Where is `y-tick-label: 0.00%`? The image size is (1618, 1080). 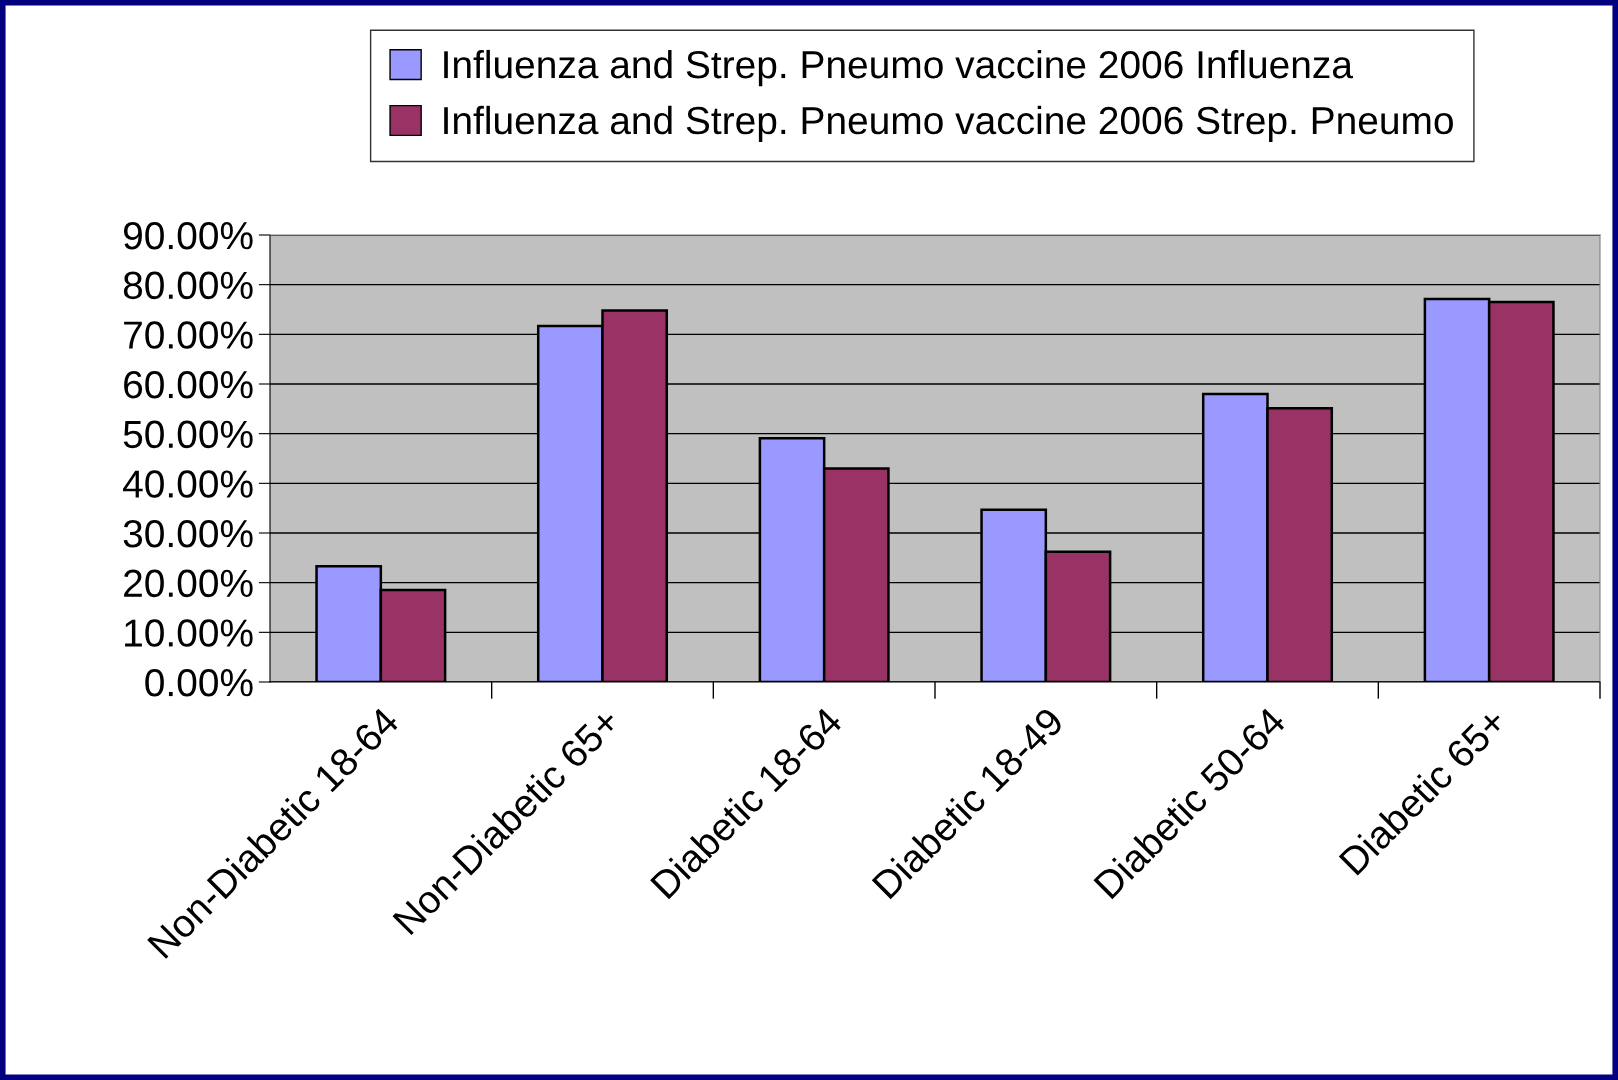 y-tick-label: 0.00% is located at coordinates (199, 682).